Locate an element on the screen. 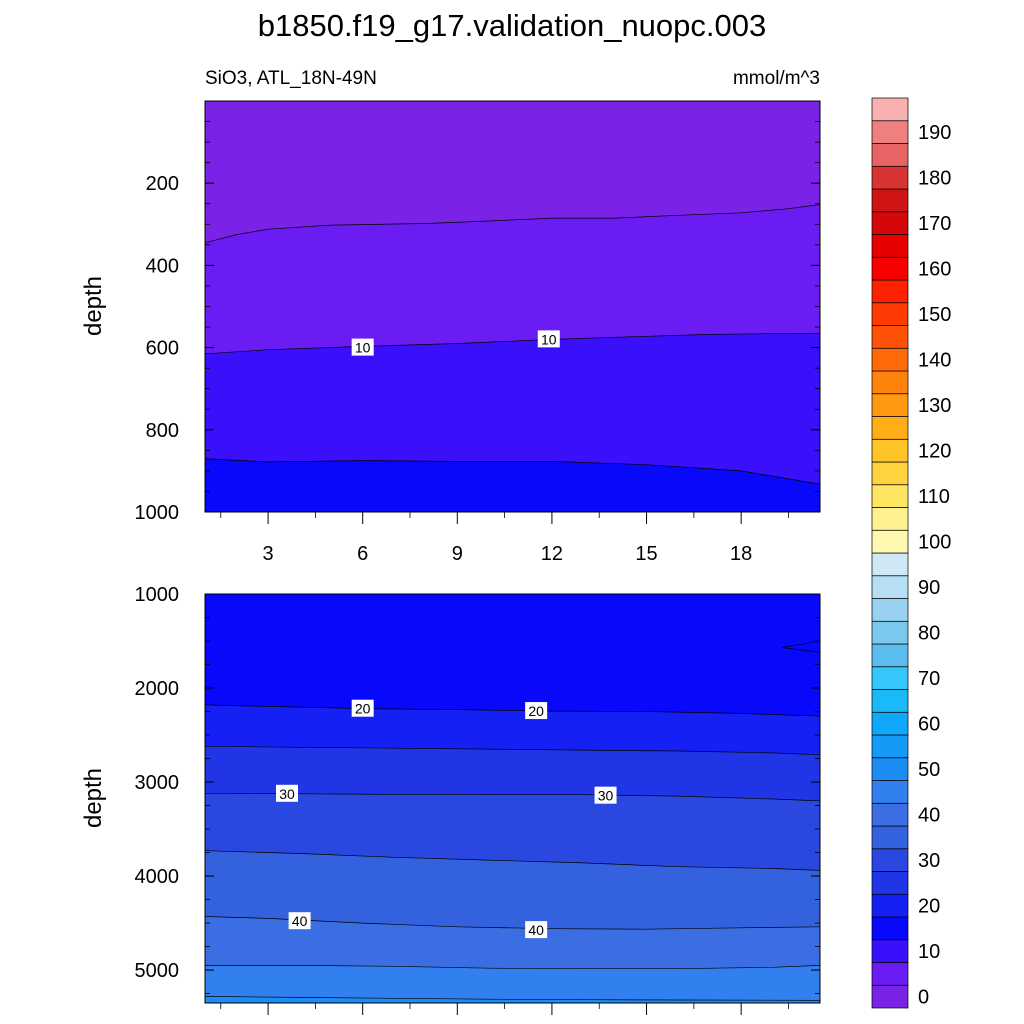  colorbar-label: 0 is located at coordinates (923, 998).